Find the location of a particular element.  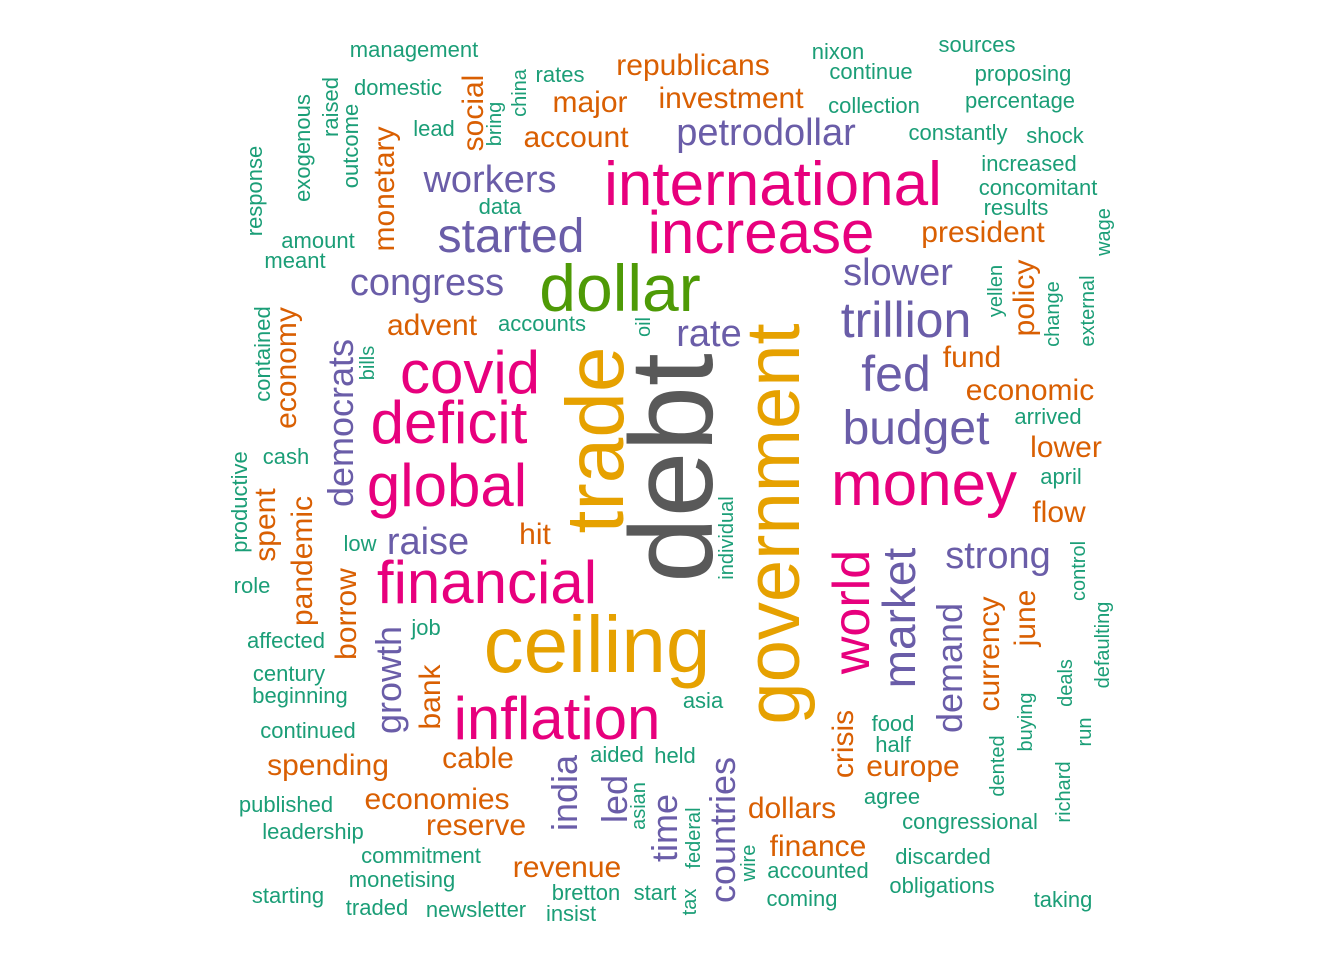

word-revenue: revenue is located at coordinates (567, 867).